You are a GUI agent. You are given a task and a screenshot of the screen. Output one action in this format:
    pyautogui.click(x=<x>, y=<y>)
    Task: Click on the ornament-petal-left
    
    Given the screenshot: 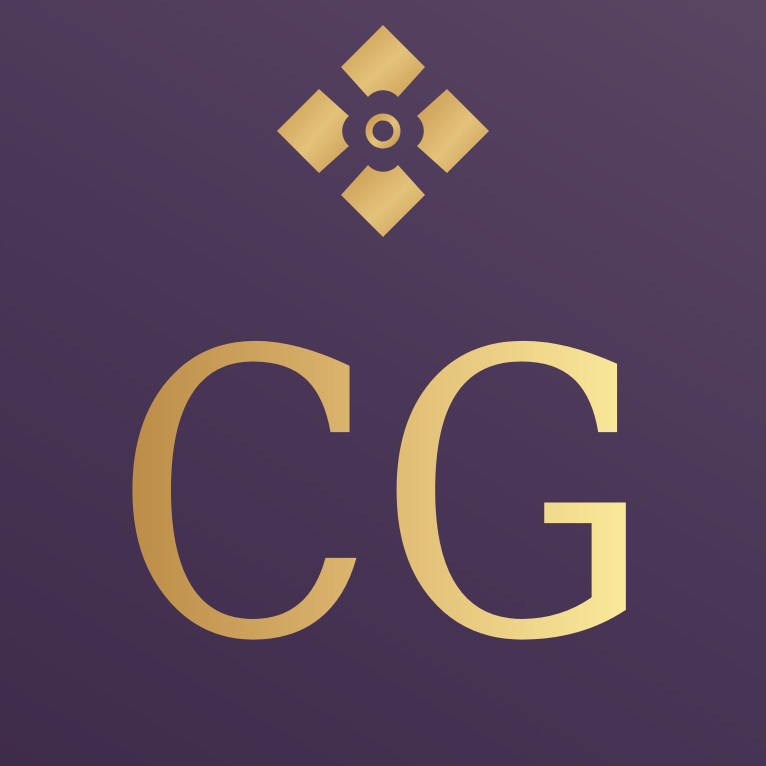 What is the action you would take?
    pyautogui.click(x=313, y=131)
    